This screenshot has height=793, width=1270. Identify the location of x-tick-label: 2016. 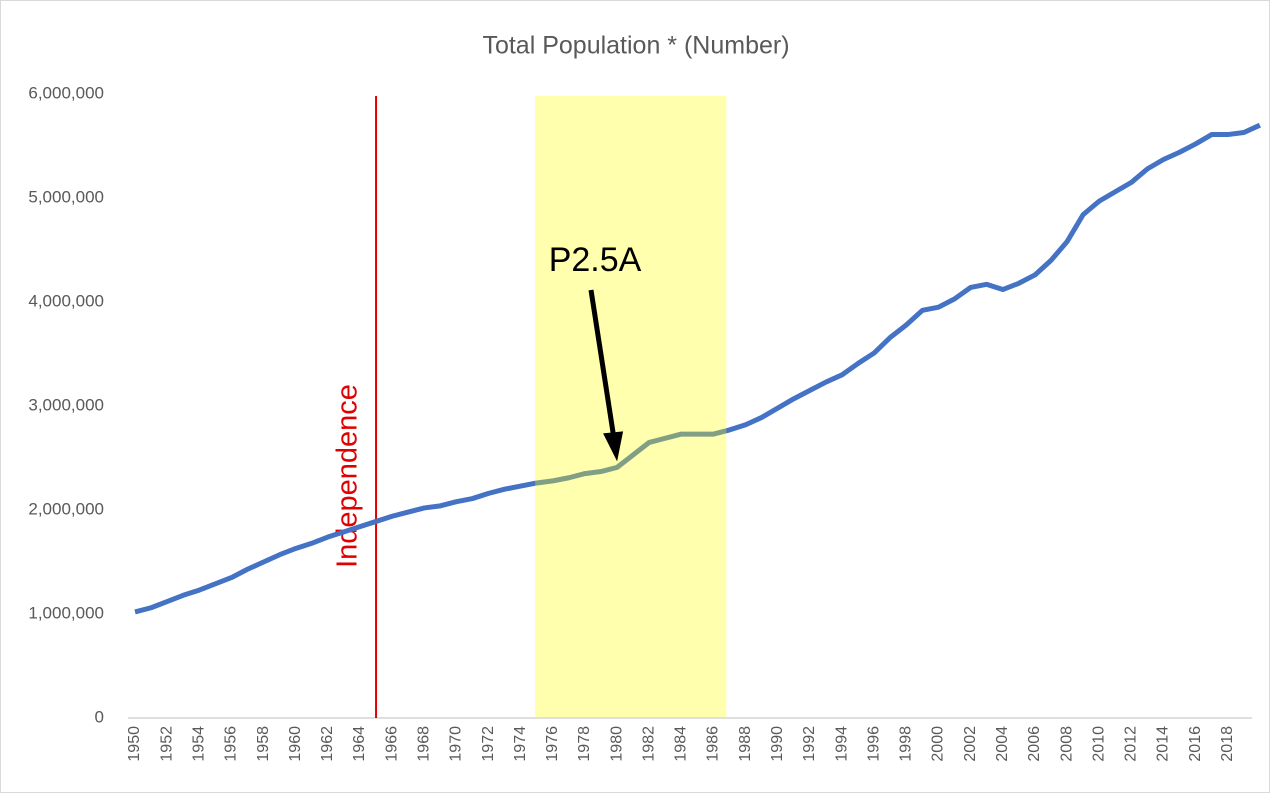
(1195, 744).